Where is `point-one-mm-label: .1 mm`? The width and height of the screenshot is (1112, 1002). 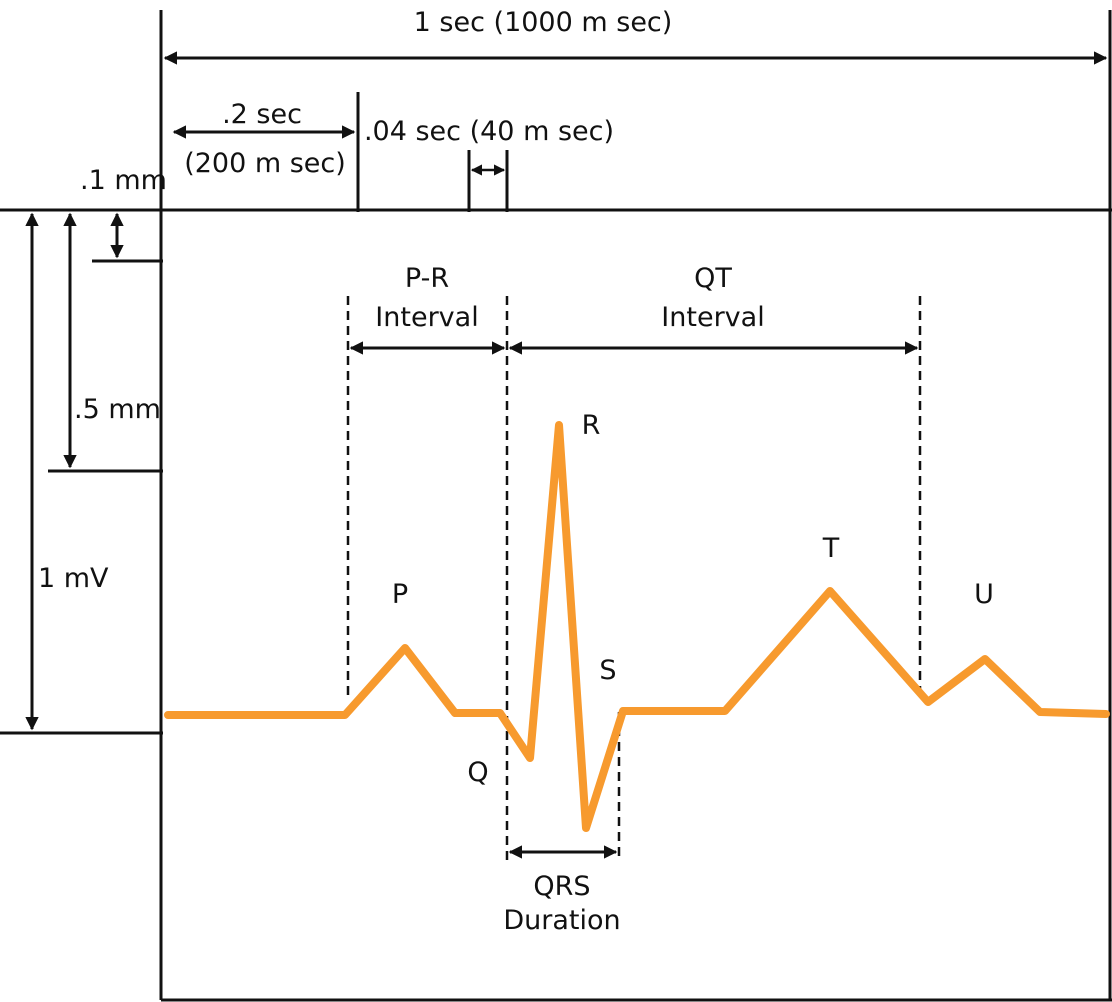
point-one-mm-label: .1 mm is located at coordinates (123, 180).